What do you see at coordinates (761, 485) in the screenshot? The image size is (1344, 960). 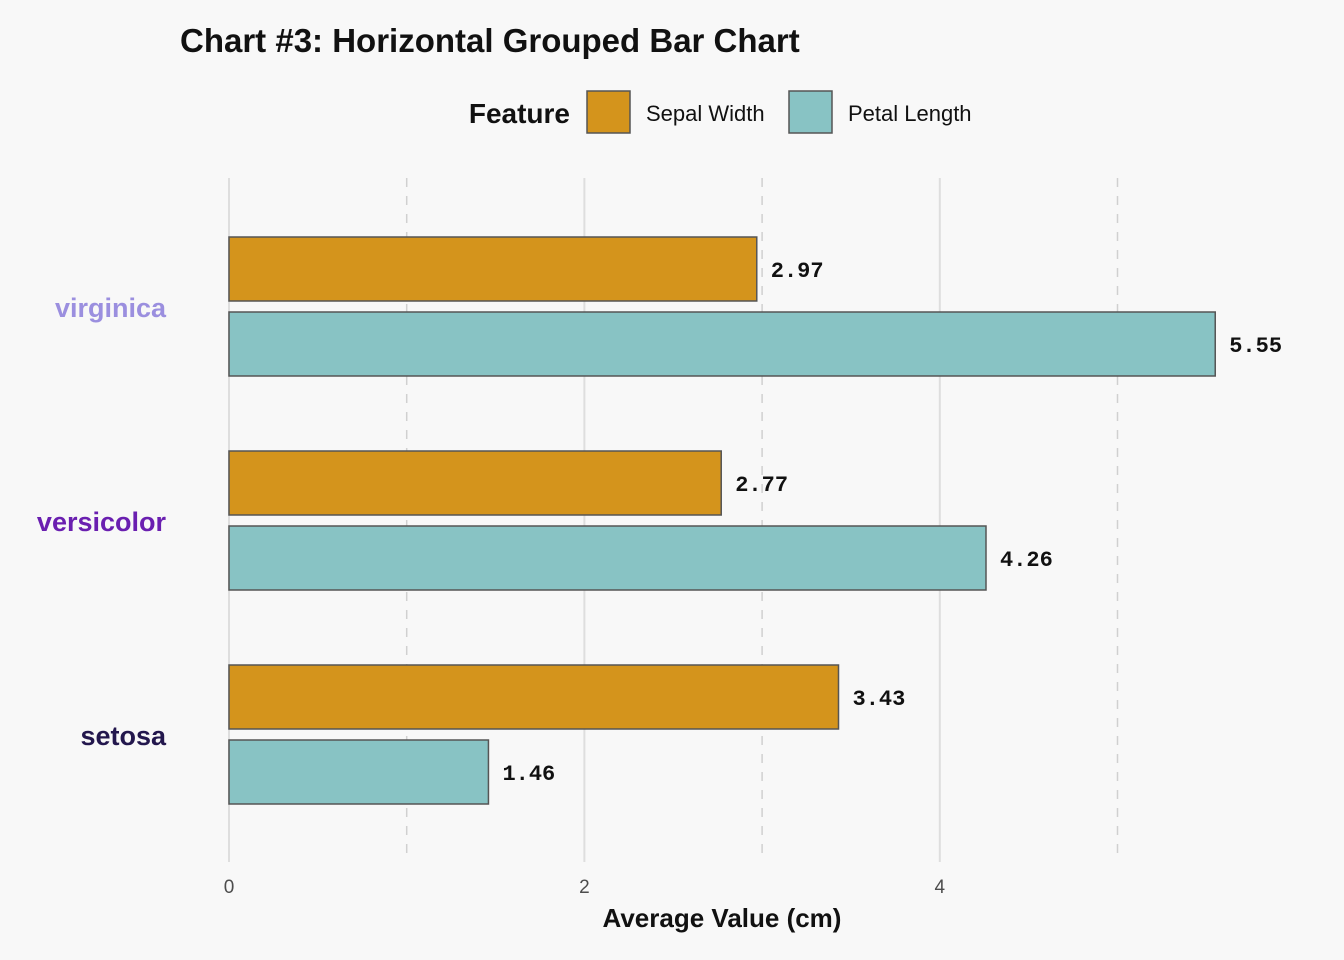 I see `value-label-versicolor-sepal-width: 2.77` at bounding box center [761, 485].